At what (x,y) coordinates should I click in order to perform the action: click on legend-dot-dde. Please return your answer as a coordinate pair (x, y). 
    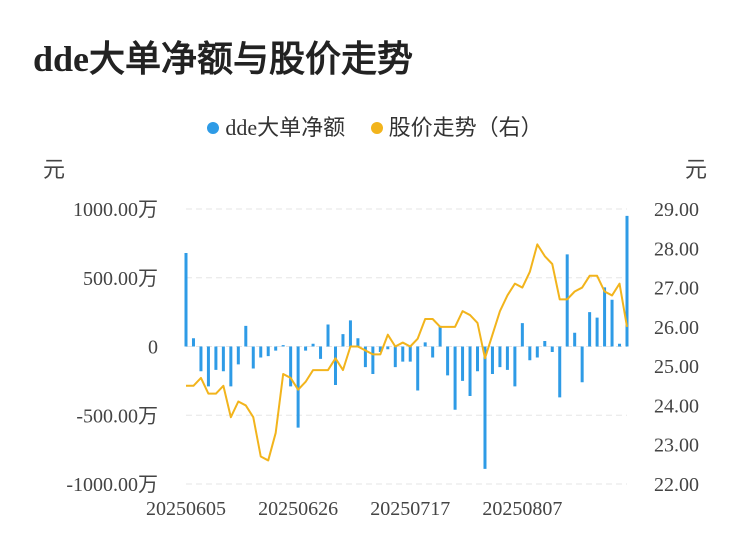
    Looking at the image, I should click on (213, 127).